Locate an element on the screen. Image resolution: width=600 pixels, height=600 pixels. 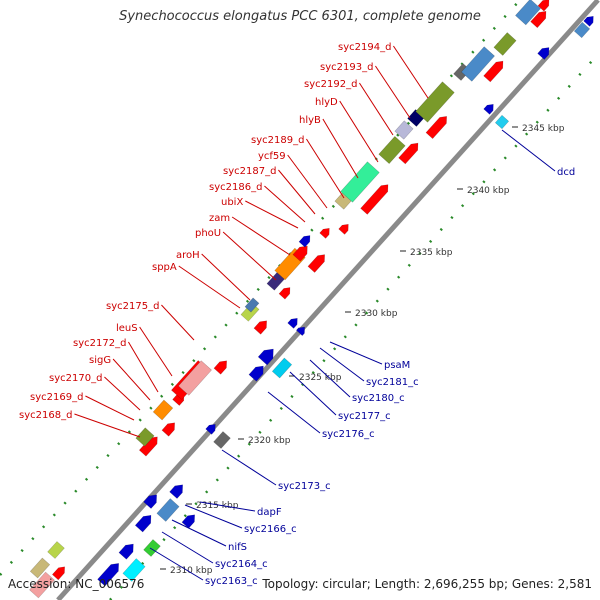
reverse-gene-label-dcd: dcd is located at coordinates (566, 172).